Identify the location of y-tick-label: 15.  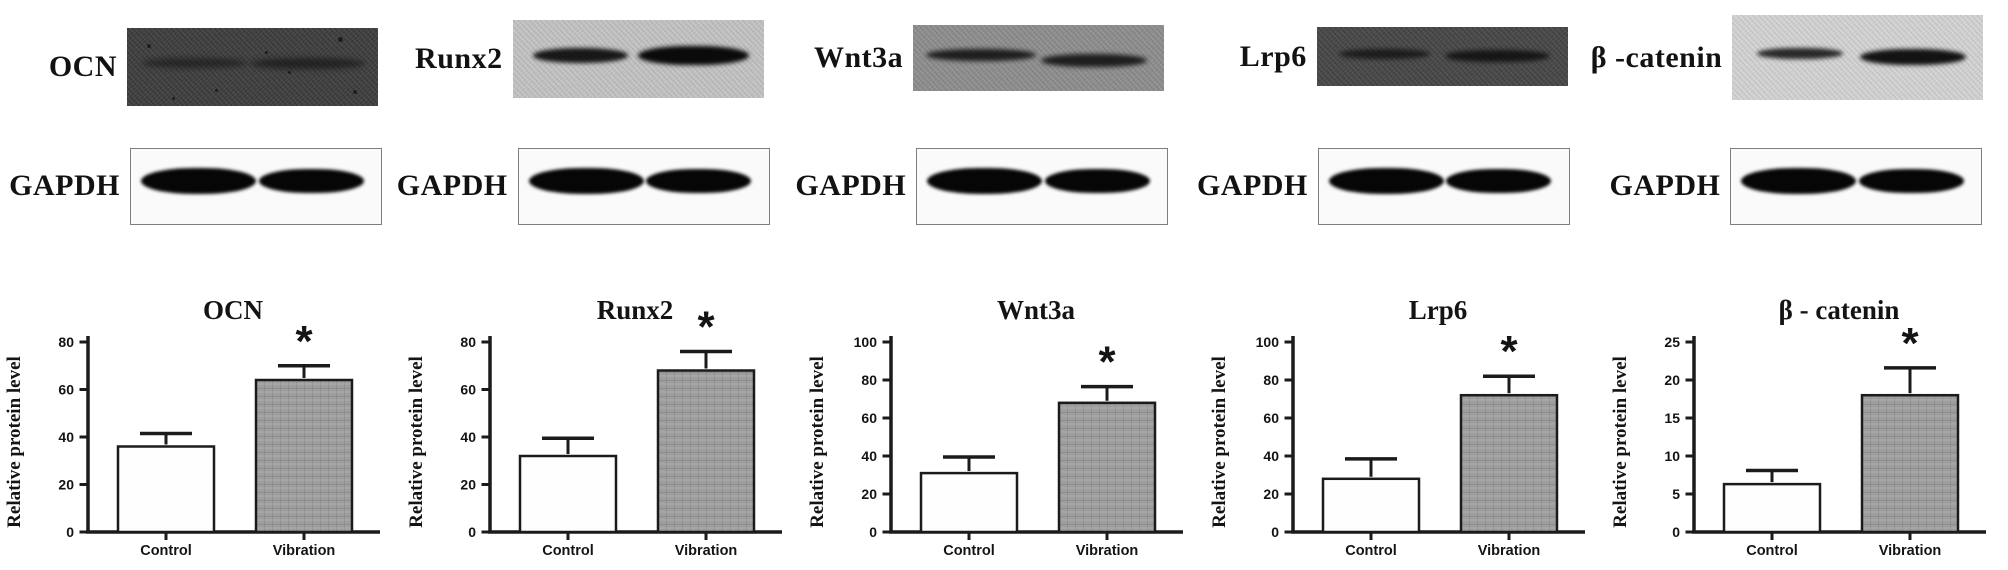
(1673, 418).